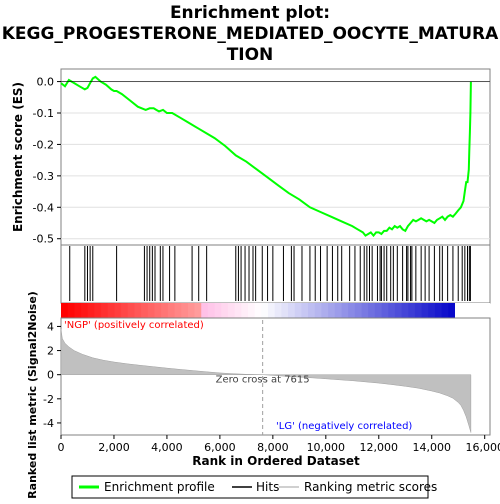 The image size is (500, 504). Describe the element at coordinates (32, 395) in the screenshot. I see `metric-y-axis-label: Ranked list metric (Signal2Noise)` at that location.